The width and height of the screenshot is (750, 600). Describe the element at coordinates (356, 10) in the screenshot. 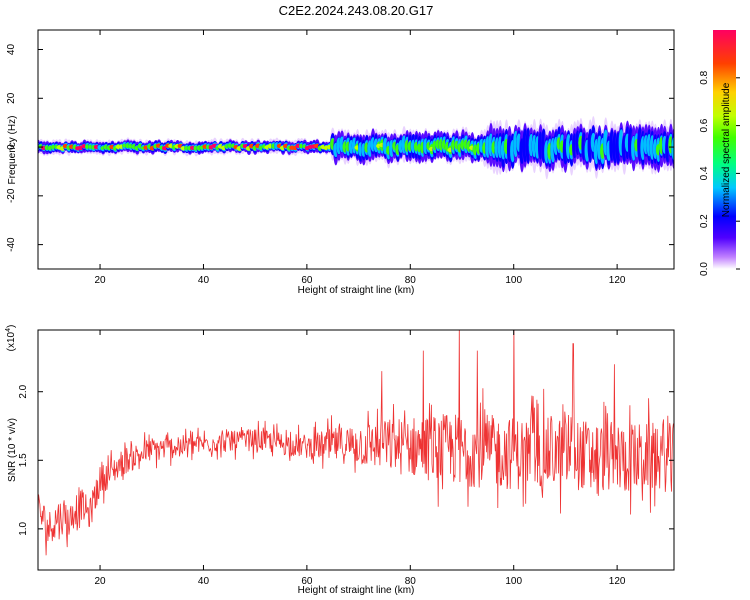

I see `chart-title: C2E2.2024.243.08.20.G17` at that location.